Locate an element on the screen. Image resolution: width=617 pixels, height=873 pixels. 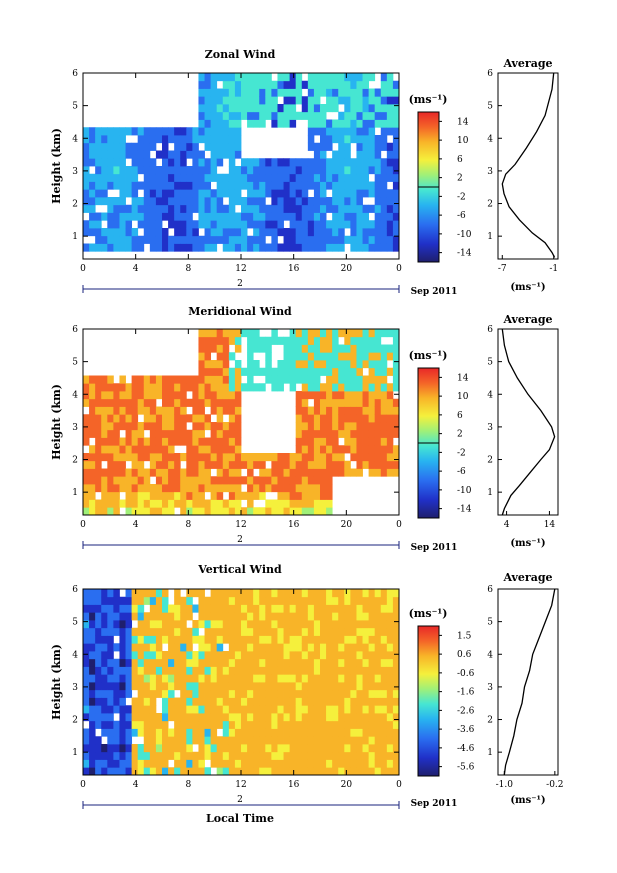
profile-units: (ms⁻¹) is located at coordinates (527, 287).